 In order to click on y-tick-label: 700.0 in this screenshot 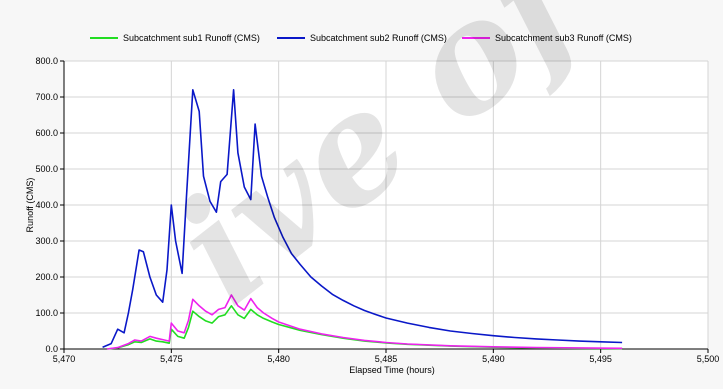, I will do `click(46, 97)`.